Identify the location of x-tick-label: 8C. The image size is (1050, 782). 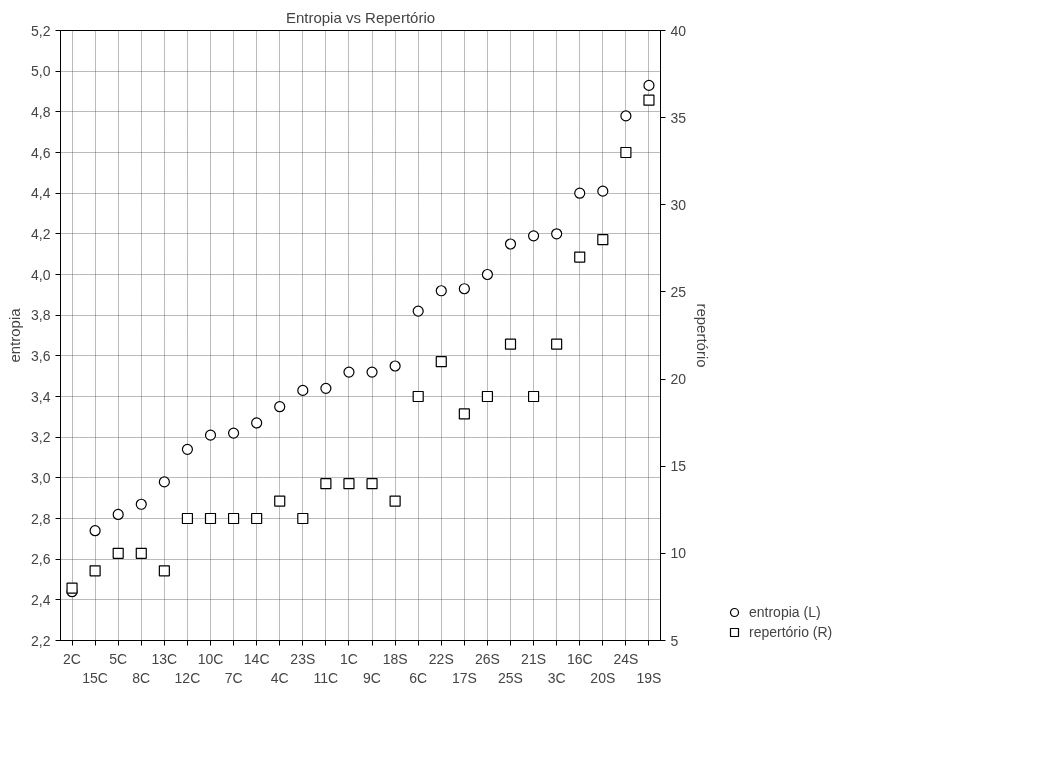
(141, 677).